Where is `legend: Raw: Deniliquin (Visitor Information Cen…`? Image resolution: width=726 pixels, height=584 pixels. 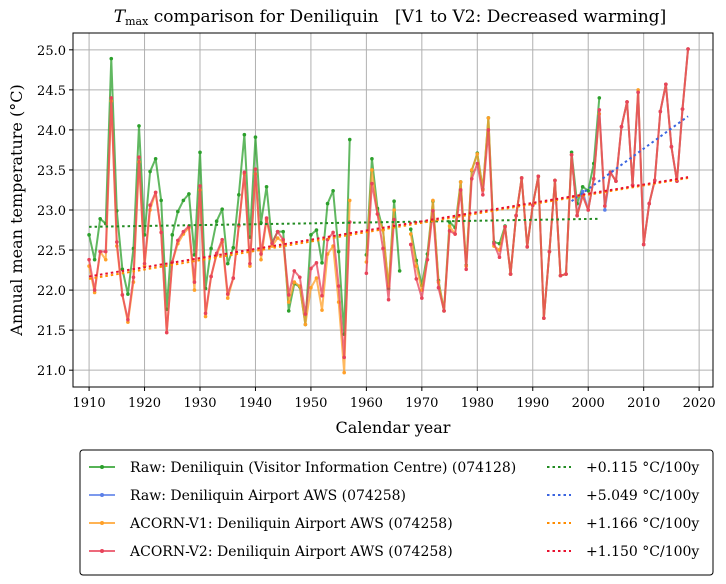
legend: Raw: Deniliquin (Visitor Information Cen… is located at coordinates (394, 510).